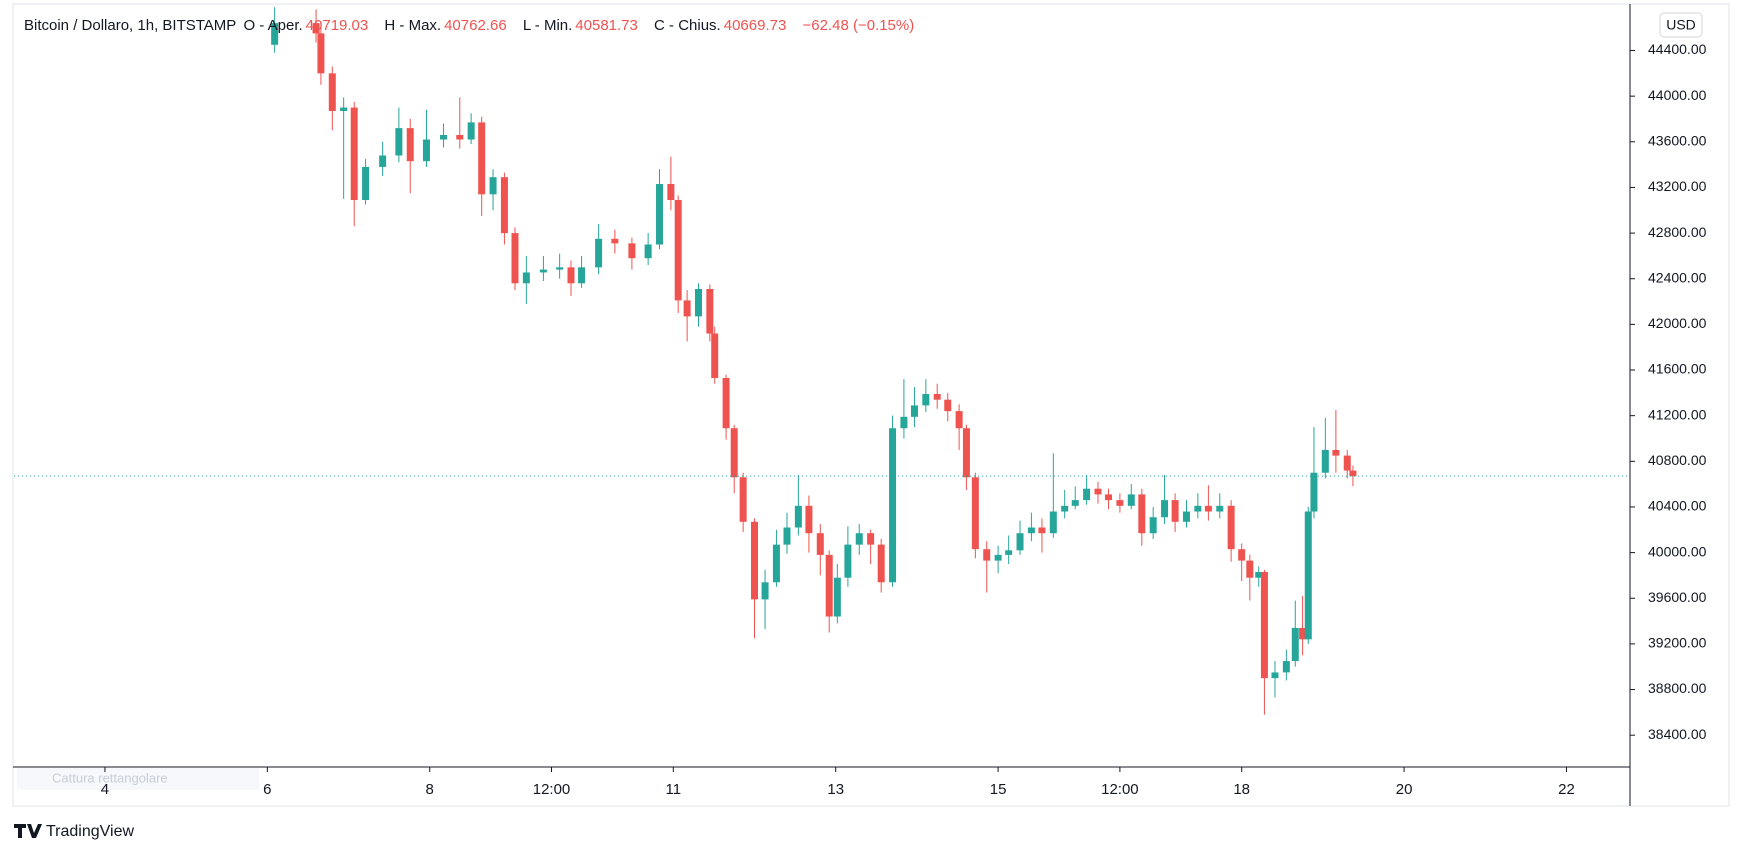 The height and width of the screenshot is (848, 1740). Describe the element at coordinates (1241, 789) in the screenshot. I see `x-tick-label: 18` at that location.